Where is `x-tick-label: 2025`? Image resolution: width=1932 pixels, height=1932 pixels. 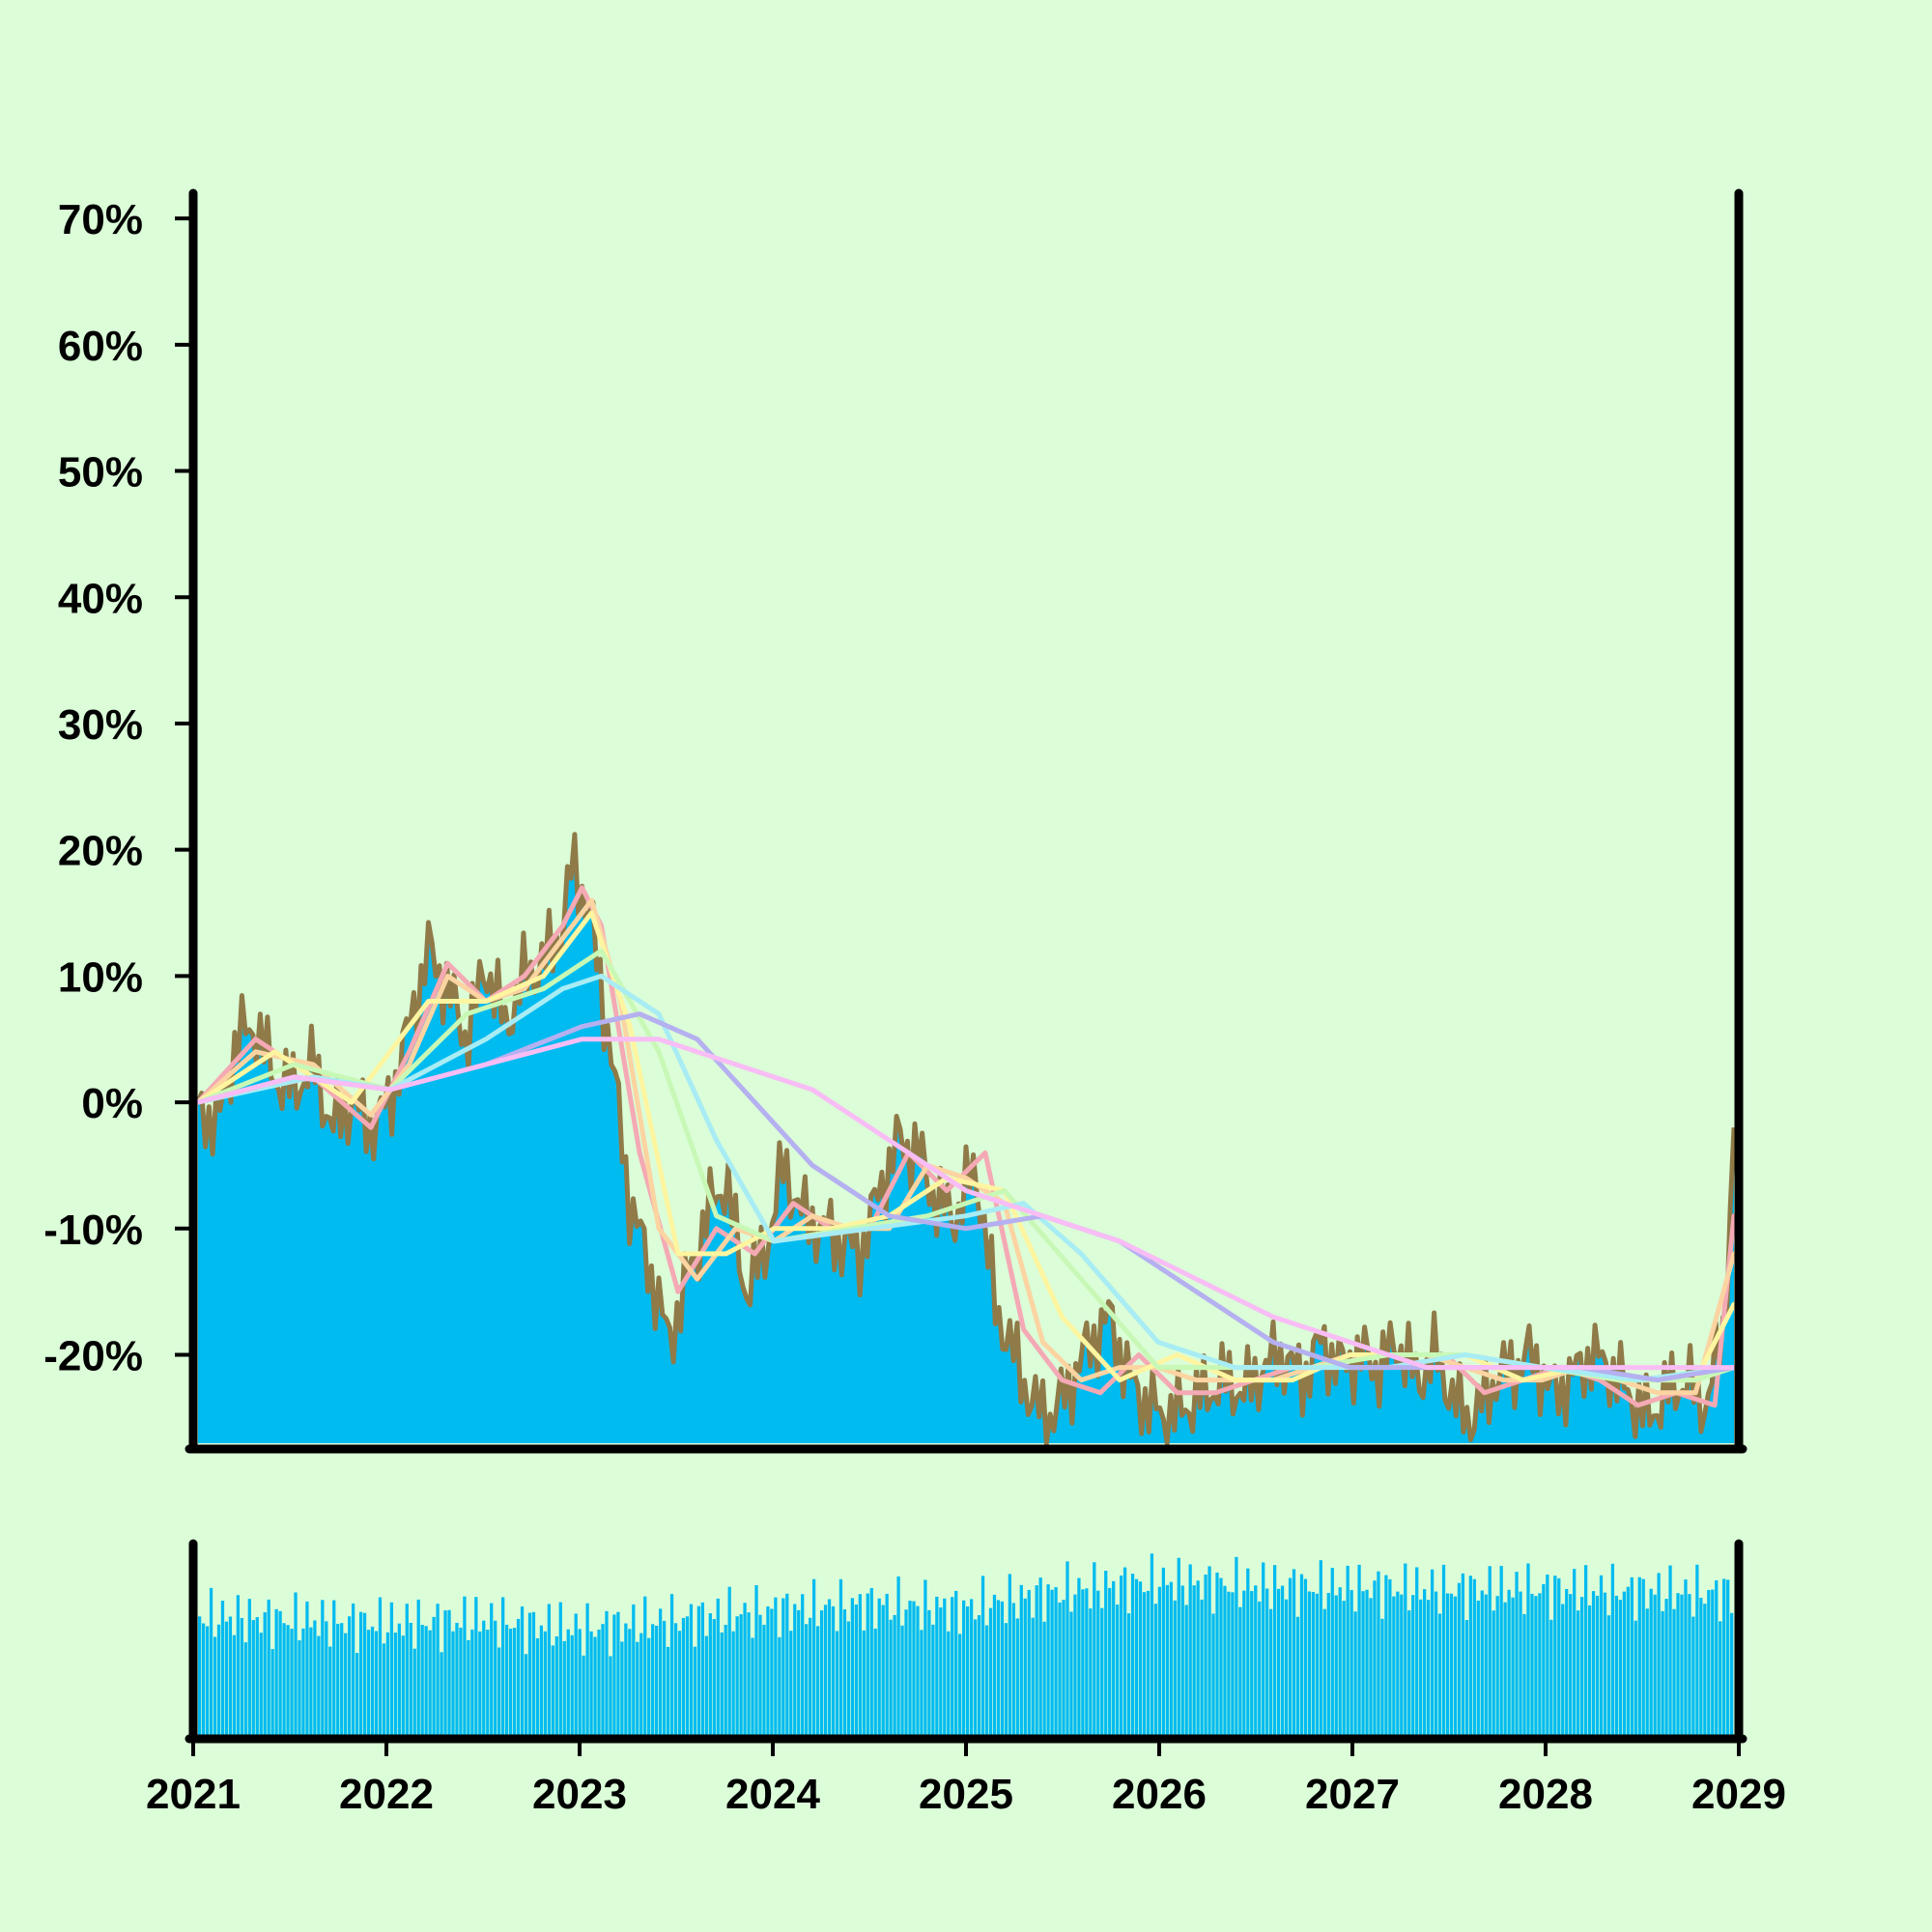
x-tick-label: 2025 is located at coordinates (966, 1794).